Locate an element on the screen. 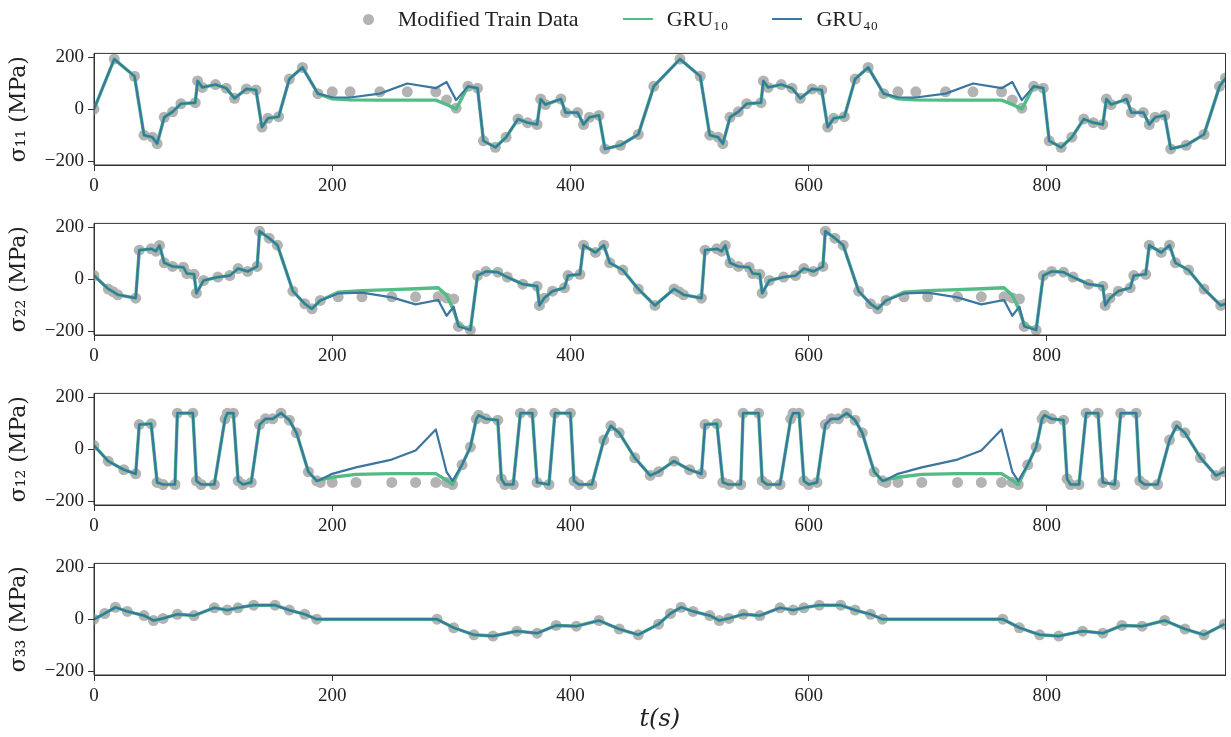 The image size is (1231, 737). legend-label: GRU₁₀ is located at coordinates (697, 19).